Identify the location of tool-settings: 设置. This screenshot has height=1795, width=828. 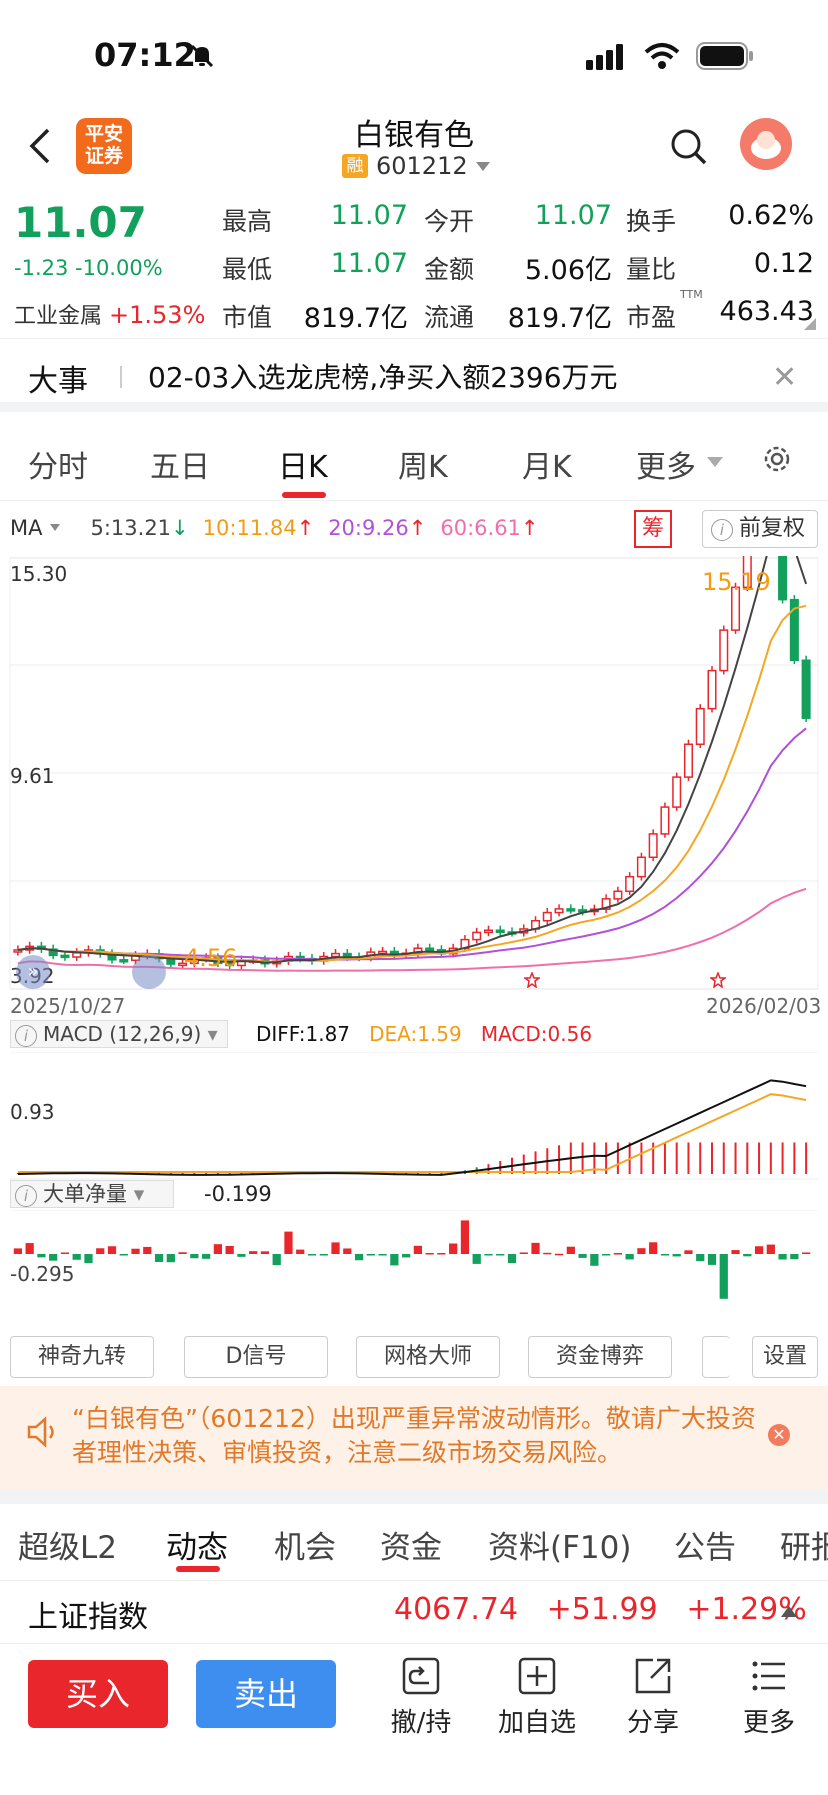
(785, 1357).